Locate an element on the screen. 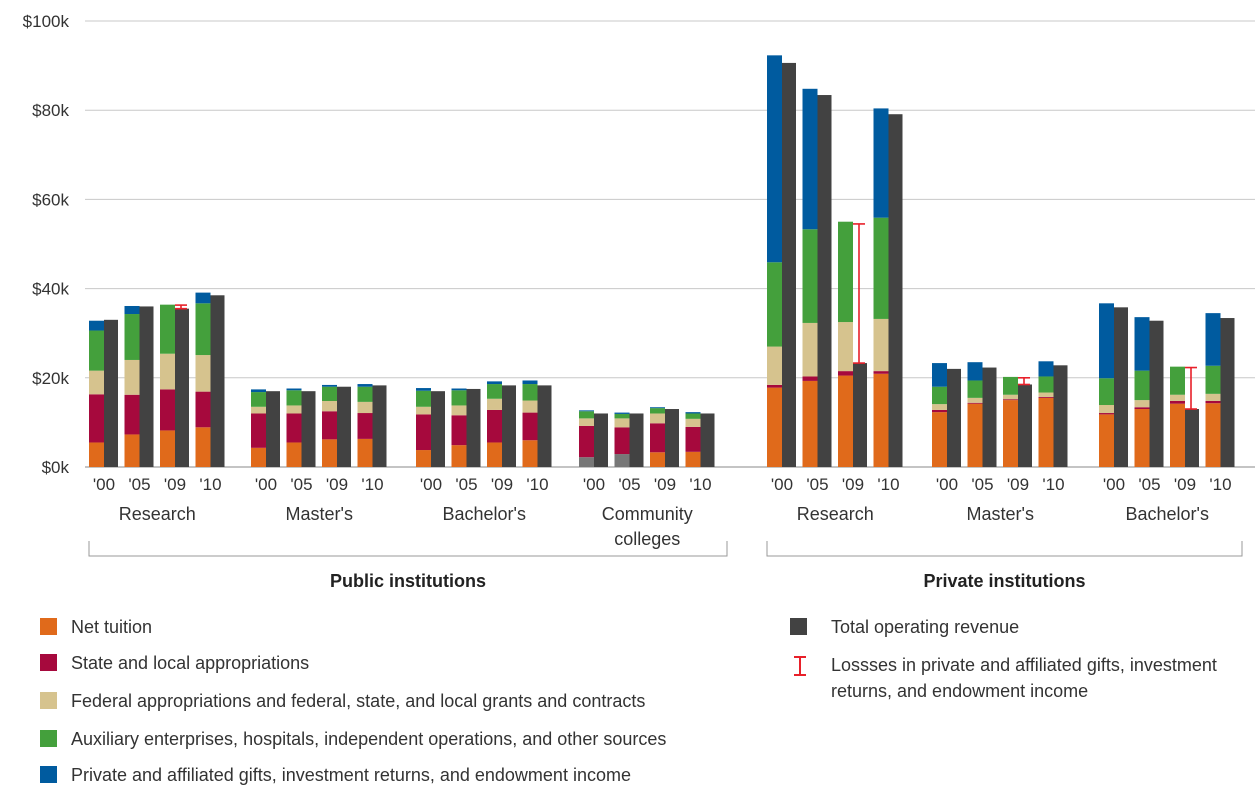  y-tick-label: $80k is located at coordinates (50, 110).